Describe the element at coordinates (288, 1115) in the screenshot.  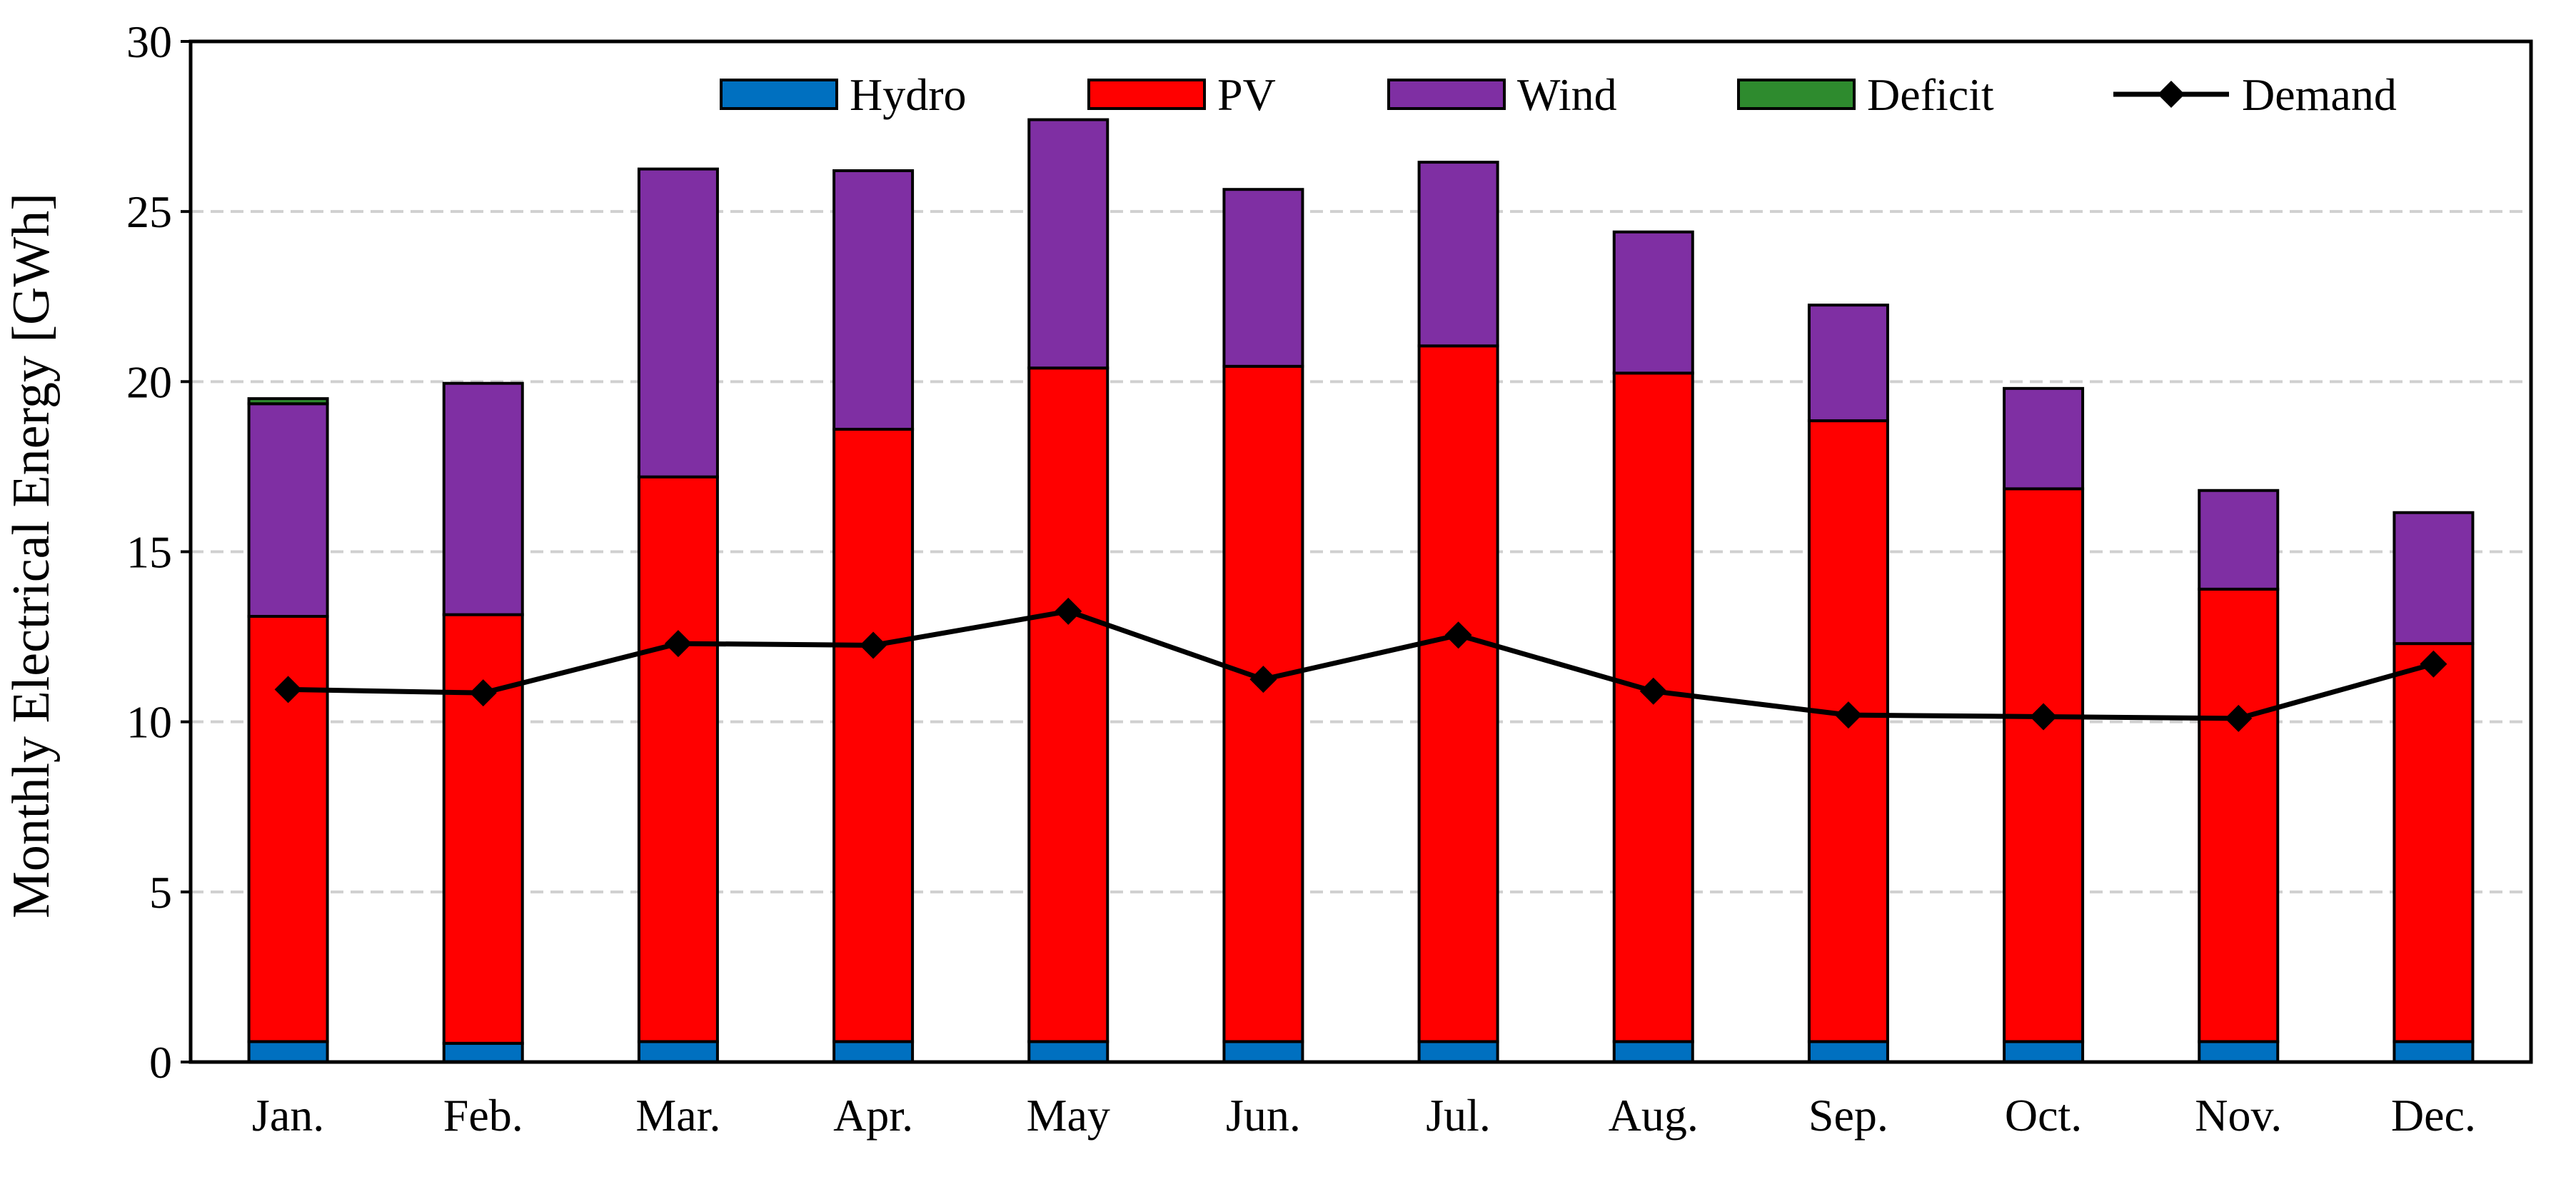
I see `x-tick-label: Jan.` at that location.